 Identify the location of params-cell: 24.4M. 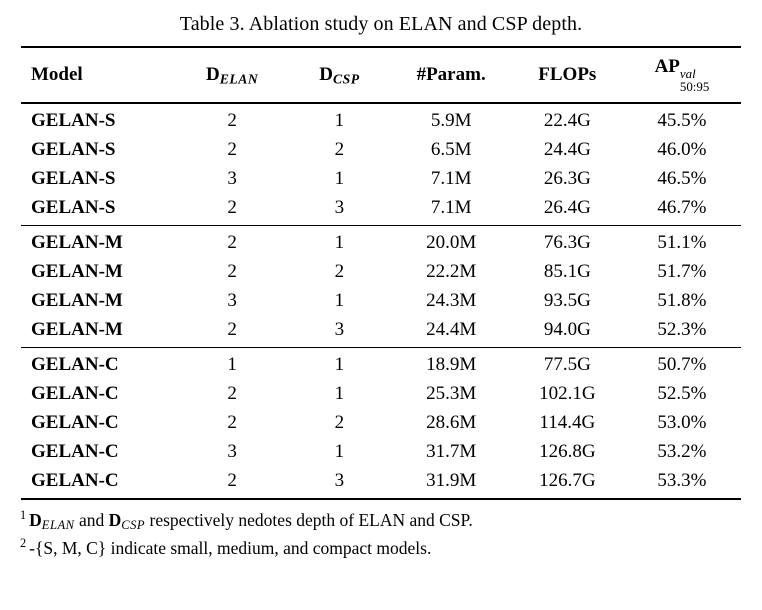
(451, 329).